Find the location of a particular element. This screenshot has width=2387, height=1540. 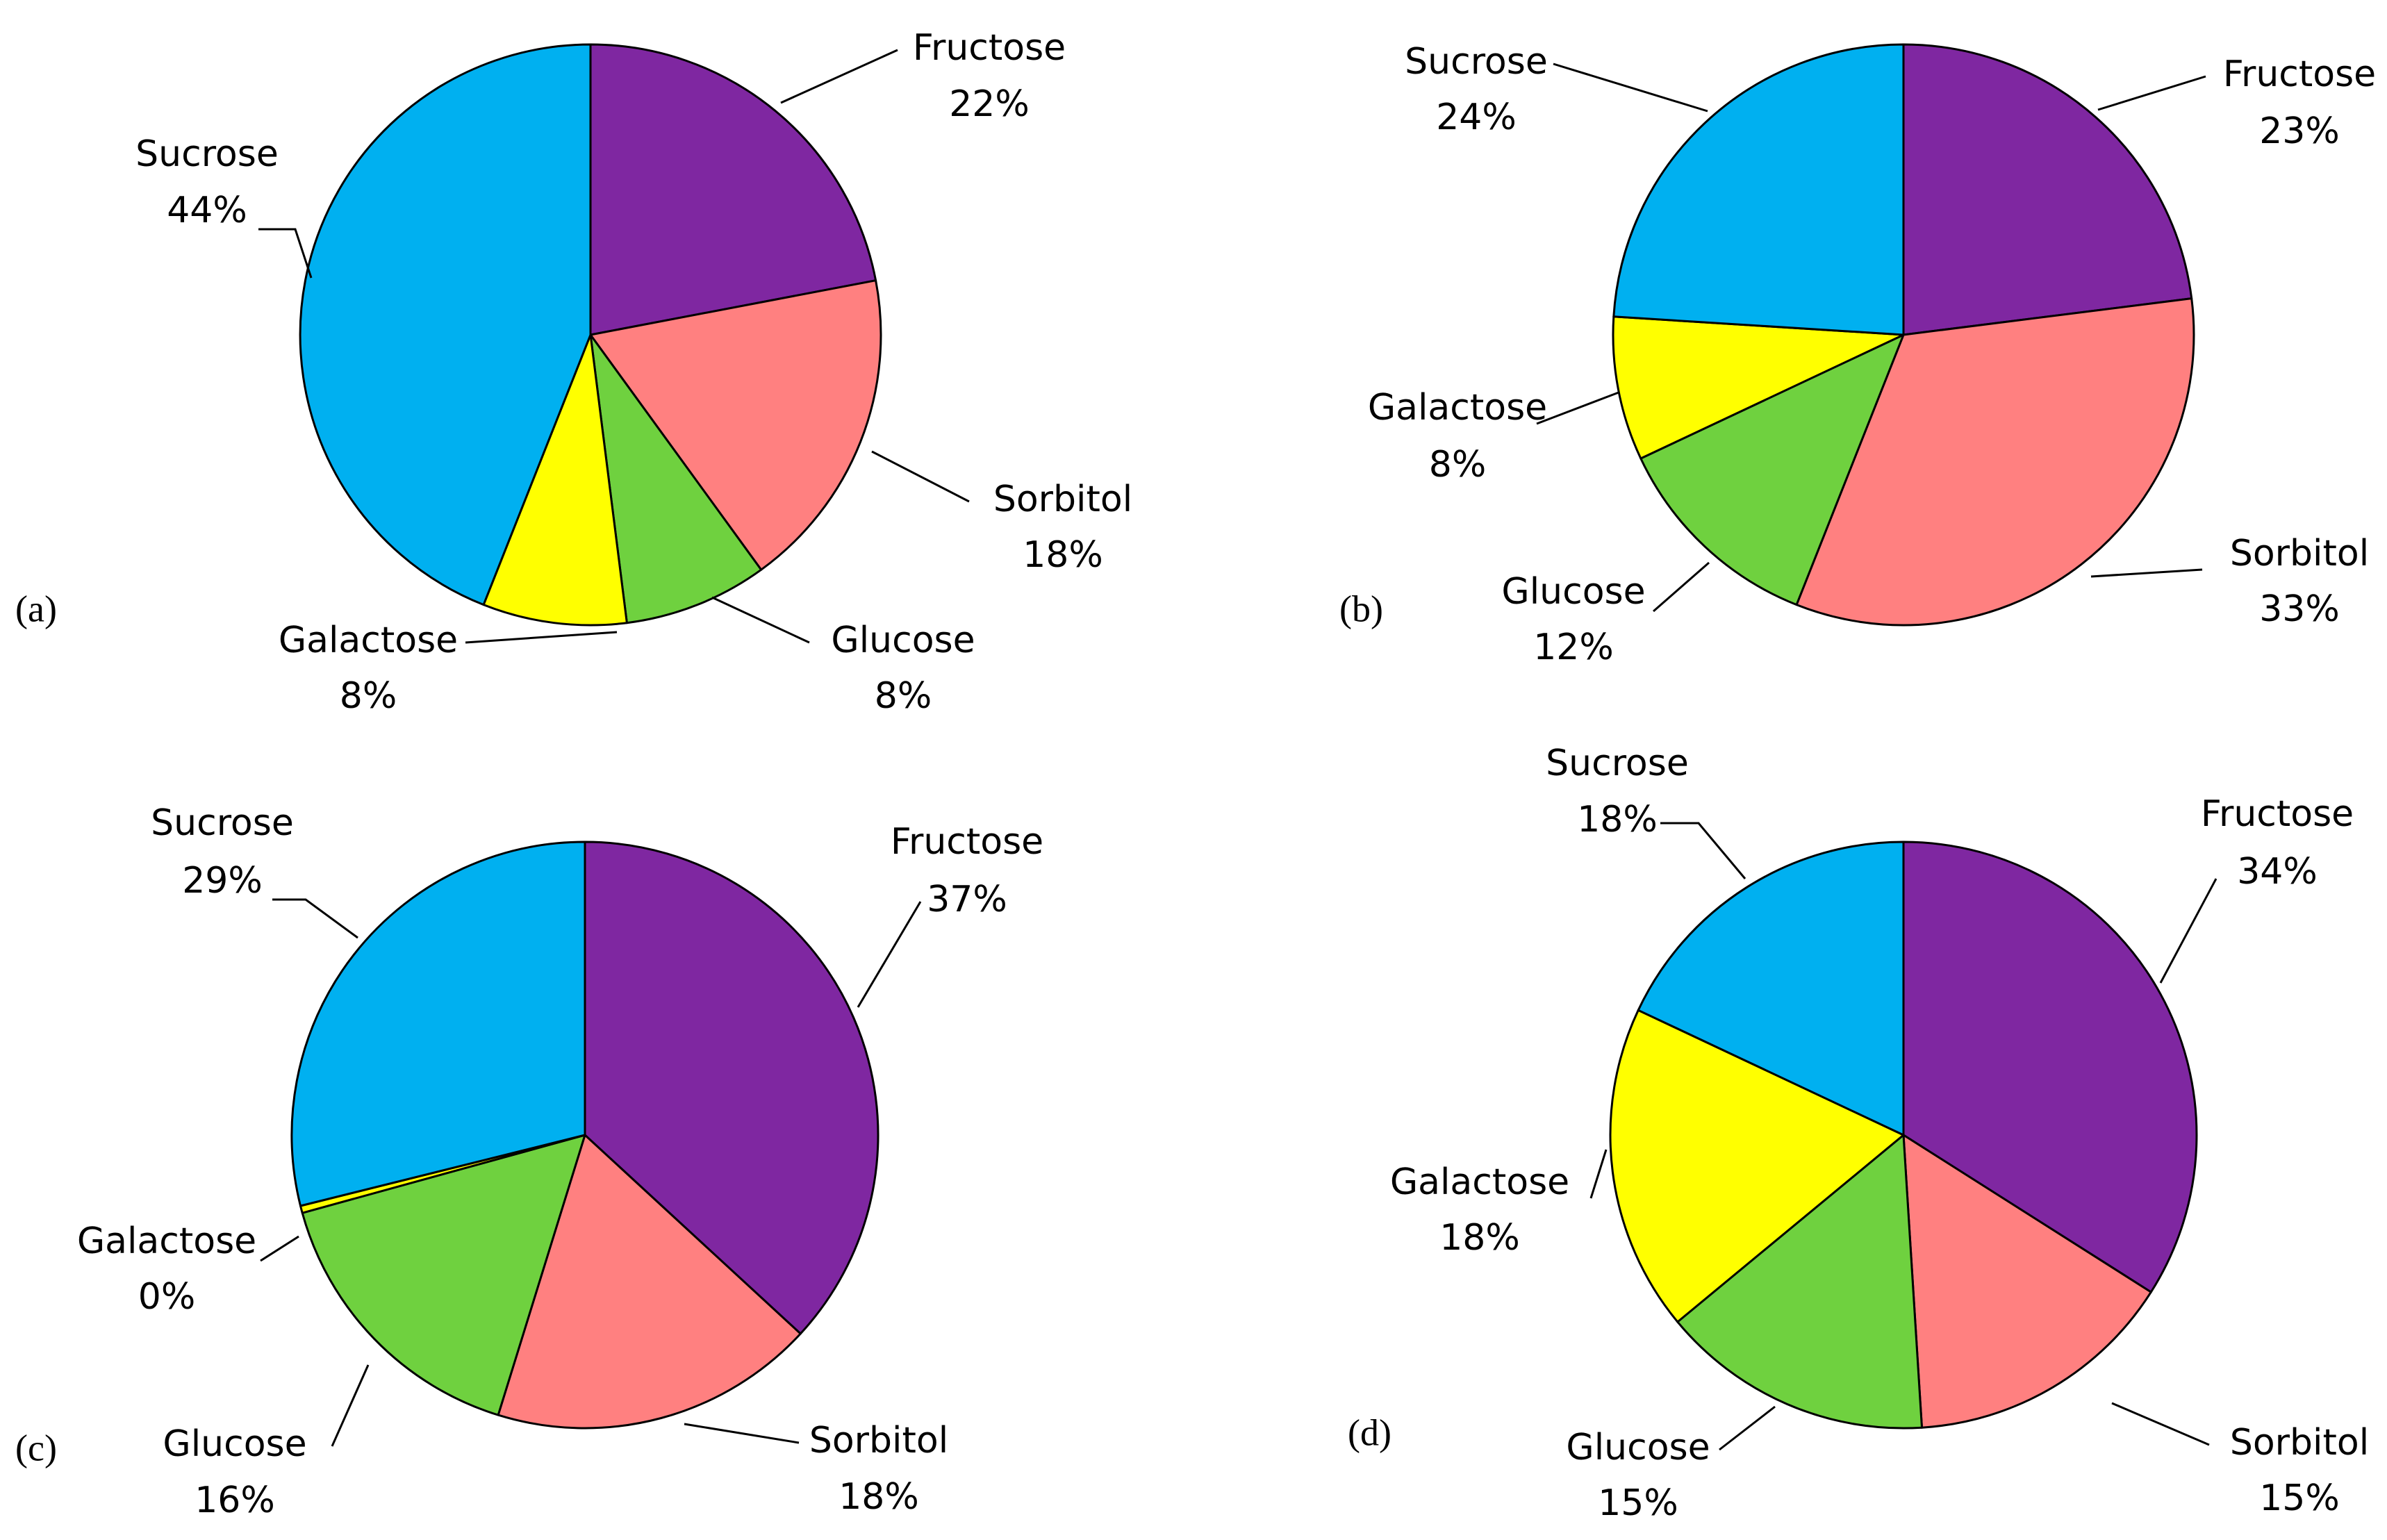

slice-percent-fructose: 23% is located at coordinates (2300, 131).